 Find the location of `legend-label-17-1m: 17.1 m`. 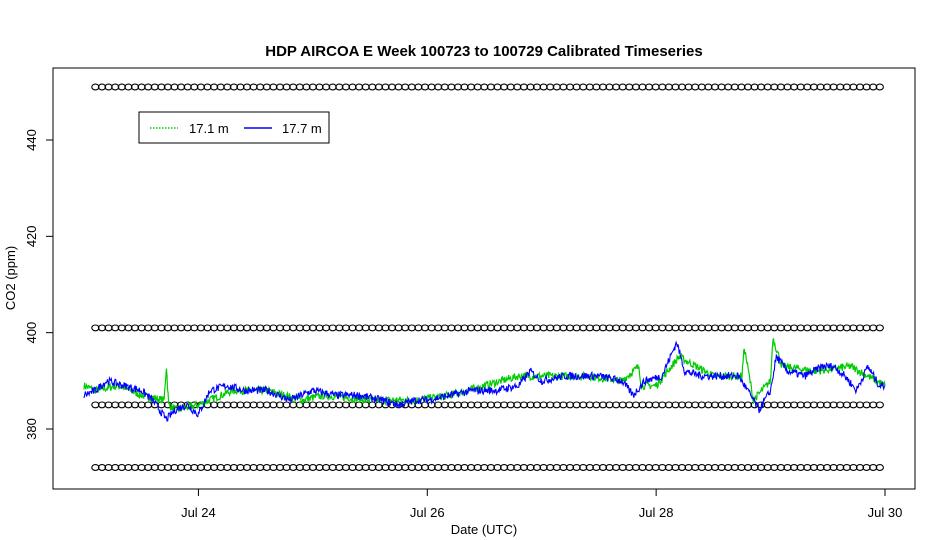

legend-label-17-1m: 17.1 m is located at coordinates (209, 128).